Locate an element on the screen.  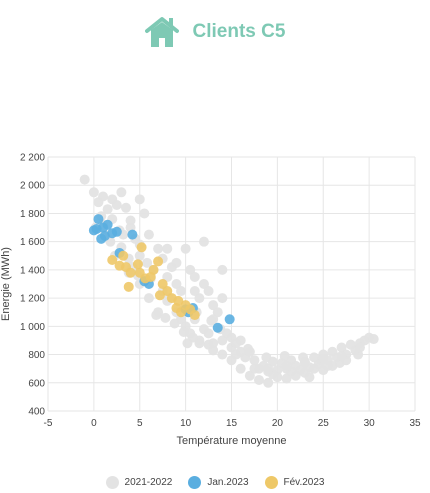
x-tick-label: 10 is located at coordinates (186, 423).